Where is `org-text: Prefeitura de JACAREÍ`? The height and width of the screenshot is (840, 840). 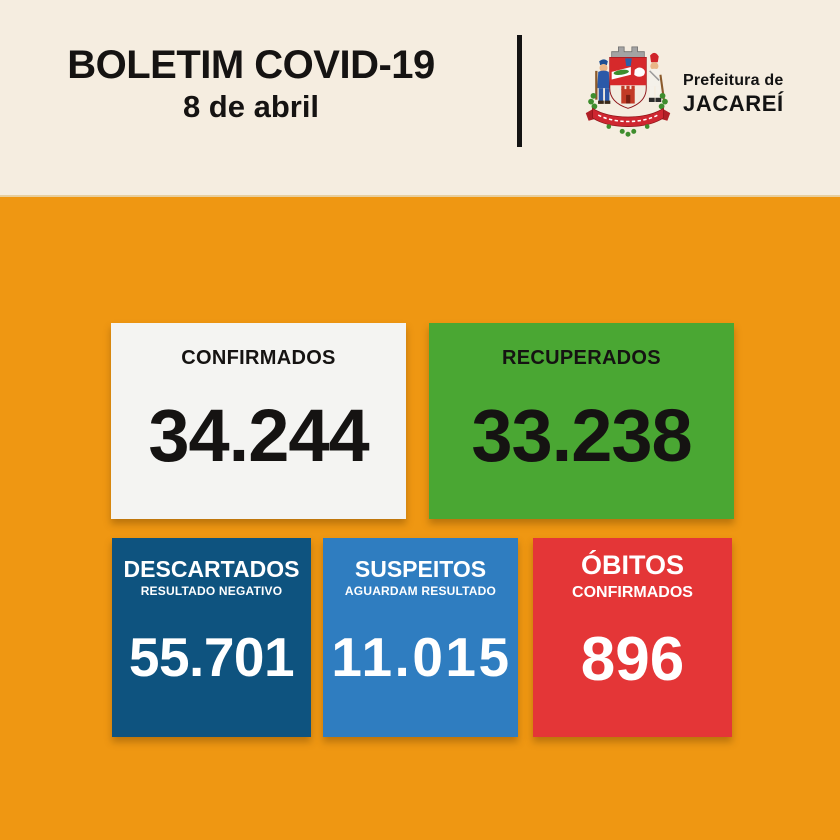 org-text: Prefeitura de JACAREÍ is located at coordinates (733, 94).